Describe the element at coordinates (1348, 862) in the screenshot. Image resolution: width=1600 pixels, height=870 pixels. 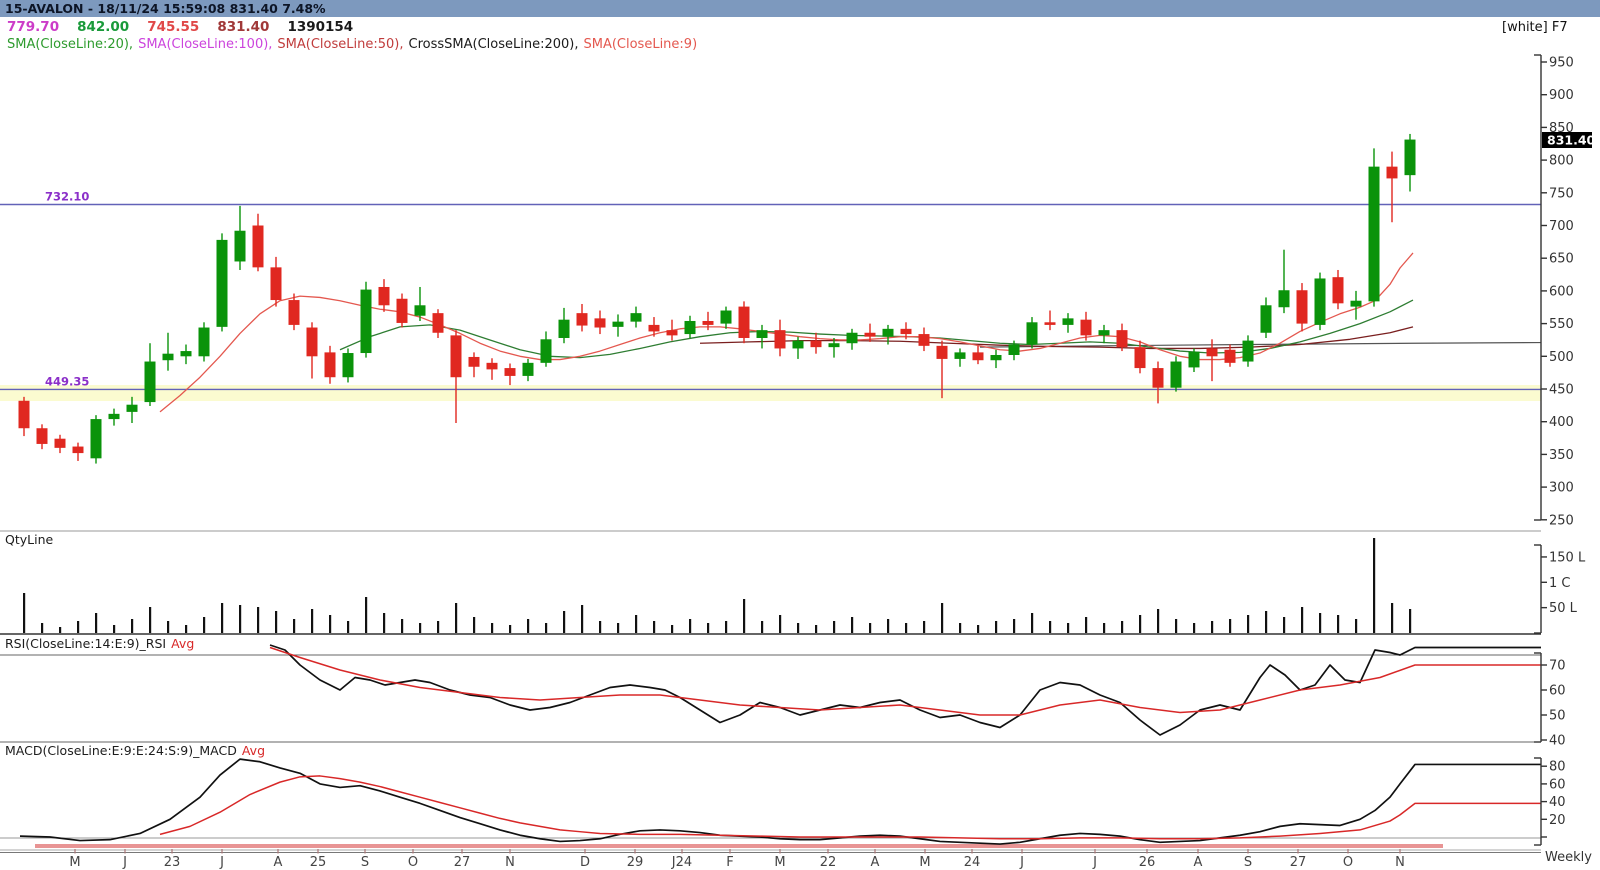
I see `svg-text: O` at that location.